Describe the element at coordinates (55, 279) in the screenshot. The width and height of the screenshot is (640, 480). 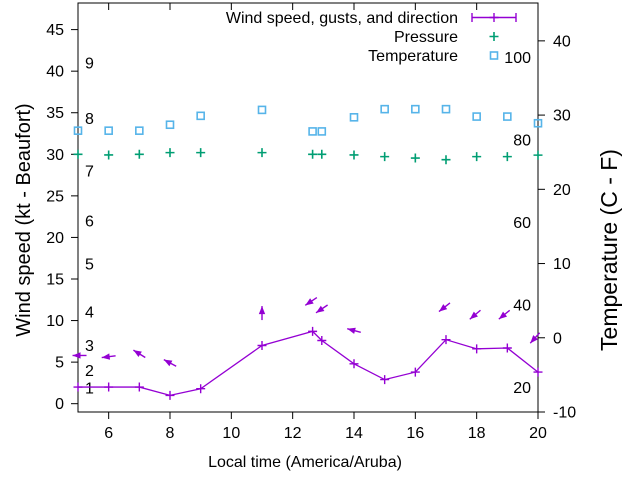
I see `y-left-tick-label: 15` at that location.